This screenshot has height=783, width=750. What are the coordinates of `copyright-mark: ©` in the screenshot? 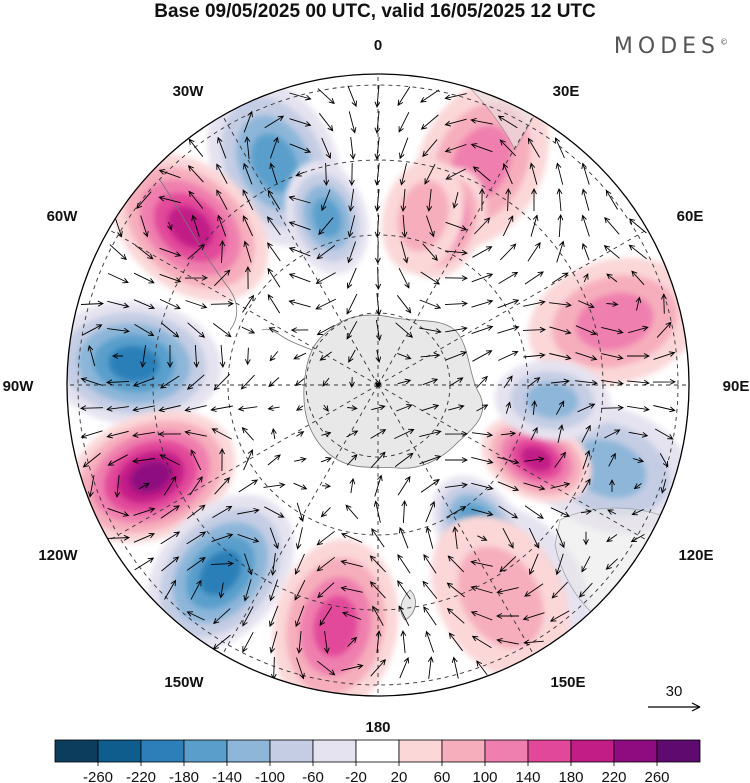 It's located at (724, 42).